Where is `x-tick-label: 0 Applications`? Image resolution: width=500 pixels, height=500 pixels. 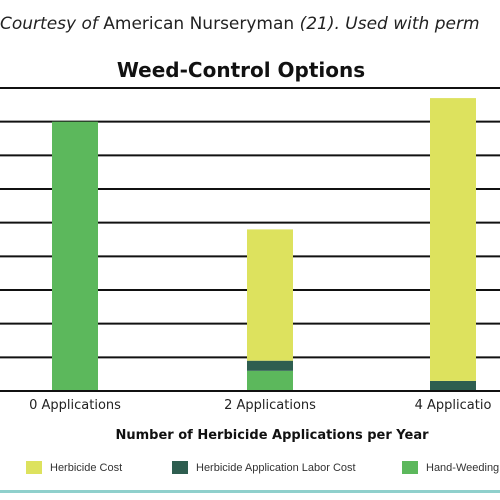
x-tick-label: 0 Applications is located at coordinates (75, 405).